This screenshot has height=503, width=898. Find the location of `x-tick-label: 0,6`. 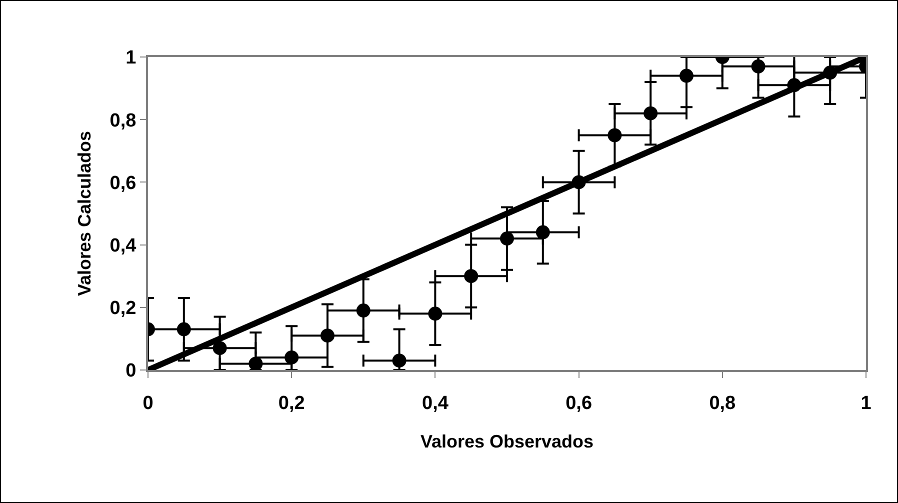

x-tick-label: 0,6 is located at coordinates (579, 403).